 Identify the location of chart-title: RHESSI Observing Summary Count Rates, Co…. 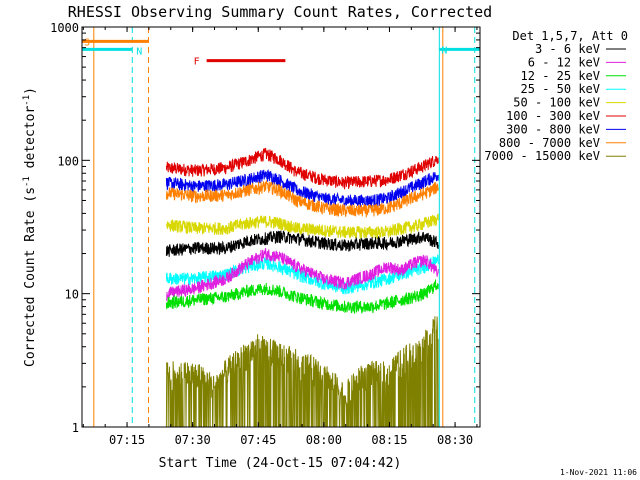
(280, 12).